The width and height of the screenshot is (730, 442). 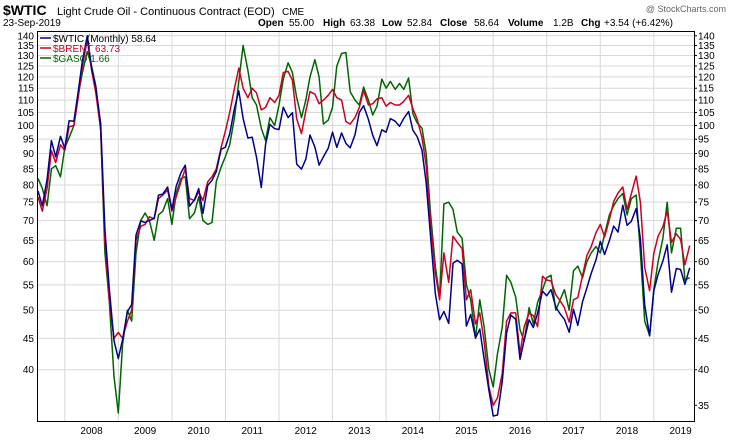 What do you see at coordinates (704, 140) in the screenshot?
I see `right-tick-label: 95` at bounding box center [704, 140].